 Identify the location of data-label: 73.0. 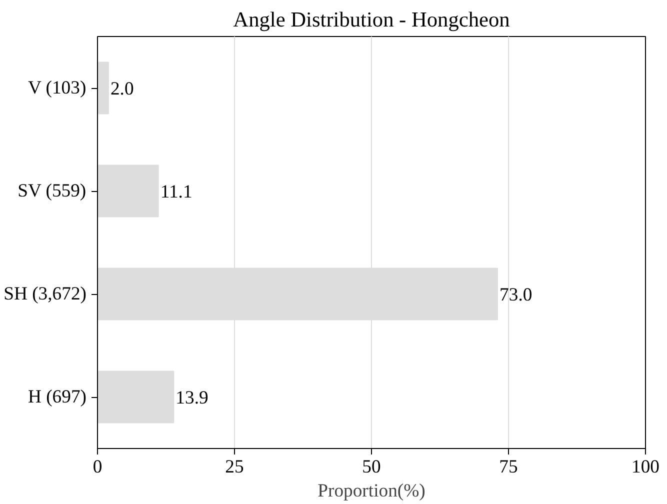
(516, 295).